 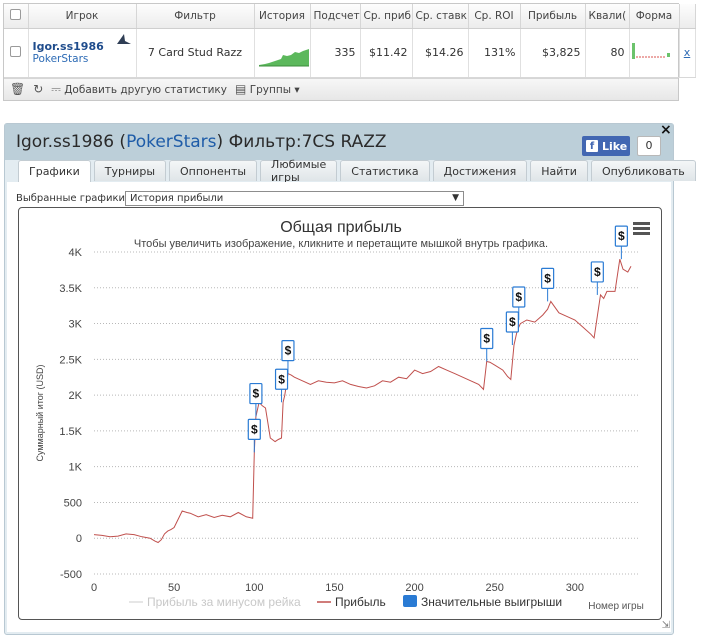 I want to click on row-checkbox, so click(x=16, y=51).